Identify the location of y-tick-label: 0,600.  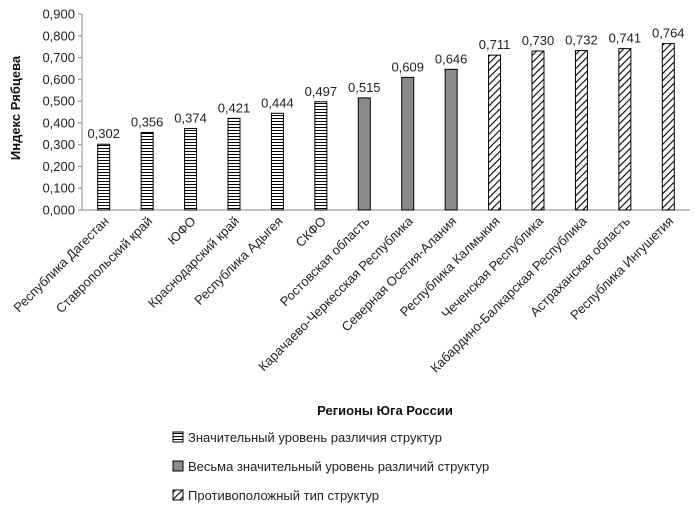
(58, 79).